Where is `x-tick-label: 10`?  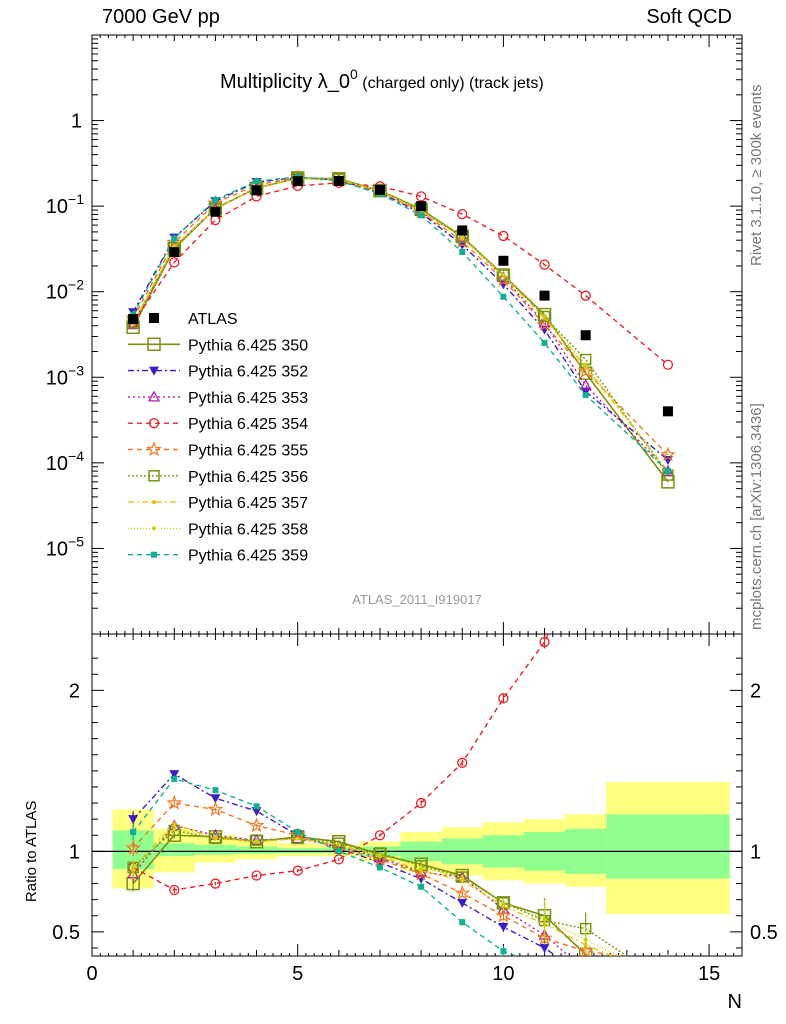
x-tick-label: 10 is located at coordinates (503, 974).